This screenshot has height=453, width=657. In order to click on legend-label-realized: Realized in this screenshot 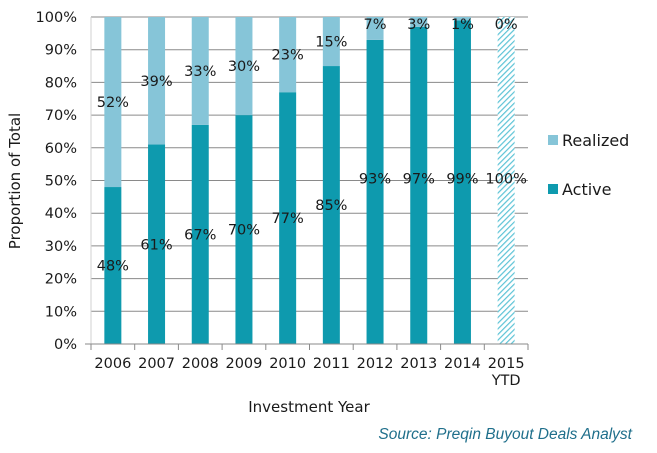, I will do `click(595, 140)`.